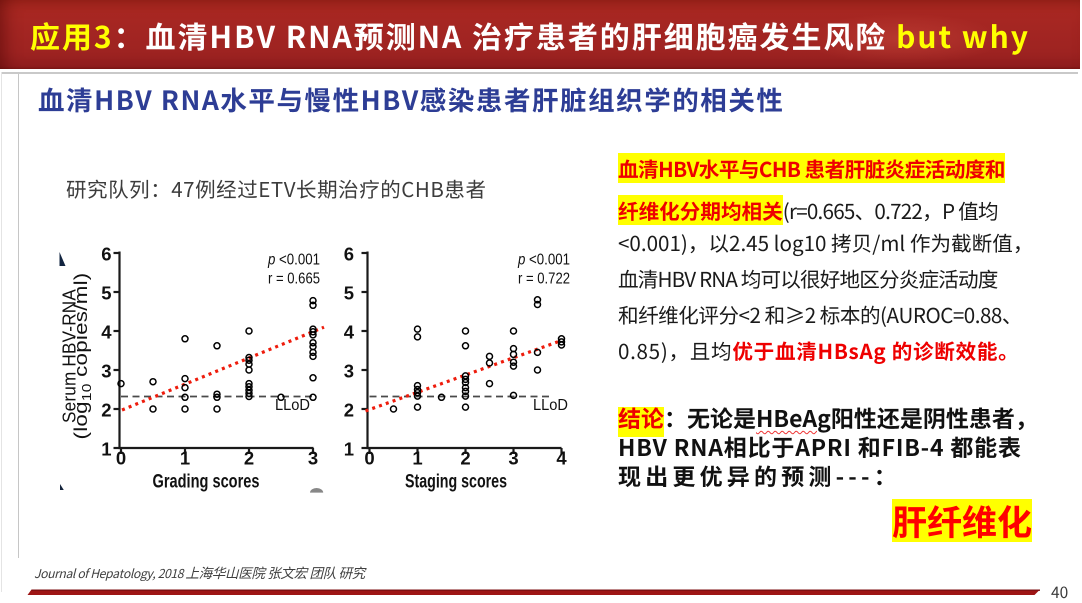 This screenshot has width=1082, height=603. Describe the element at coordinates (206, 482) in the screenshot. I see `svg-text: Grading scores` at that location.